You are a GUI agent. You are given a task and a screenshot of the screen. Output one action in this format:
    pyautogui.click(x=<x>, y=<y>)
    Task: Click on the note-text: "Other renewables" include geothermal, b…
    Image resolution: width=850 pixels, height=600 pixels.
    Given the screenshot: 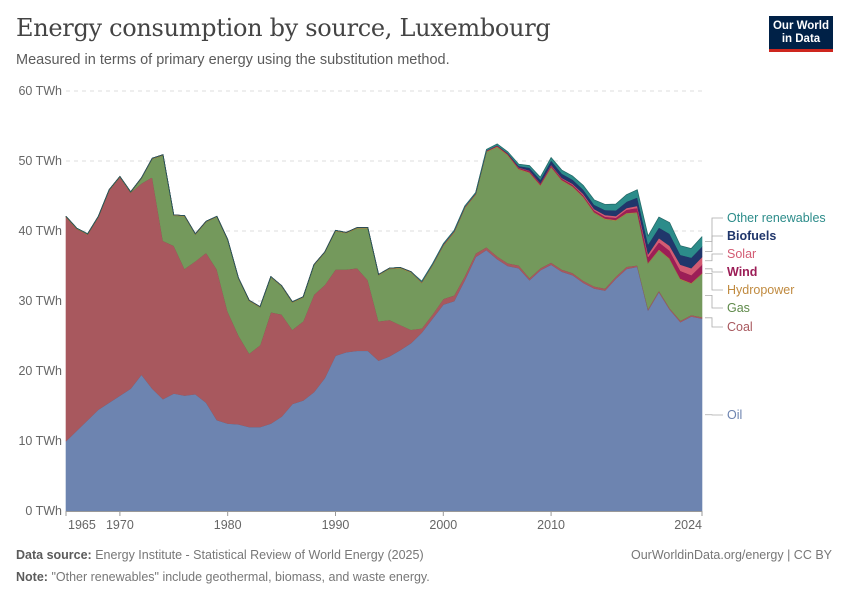 What is the action you would take?
    pyautogui.click(x=240, y=577)
    